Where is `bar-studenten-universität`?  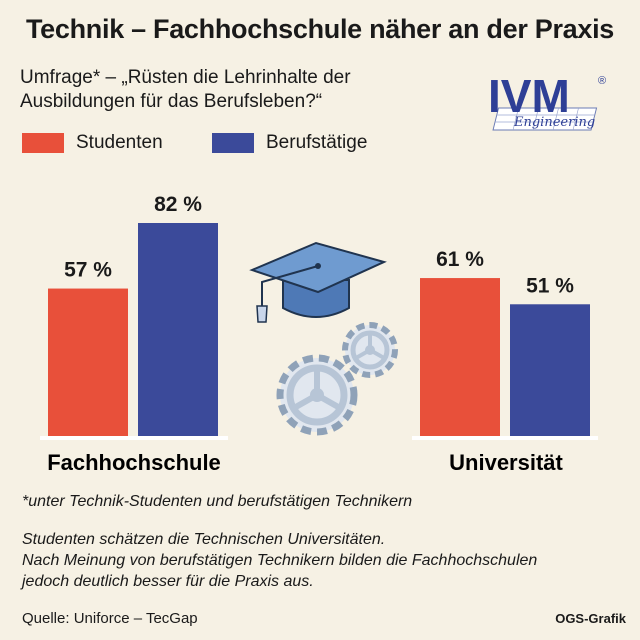
bar-studenten-universität is located at coordinates (460, 358).